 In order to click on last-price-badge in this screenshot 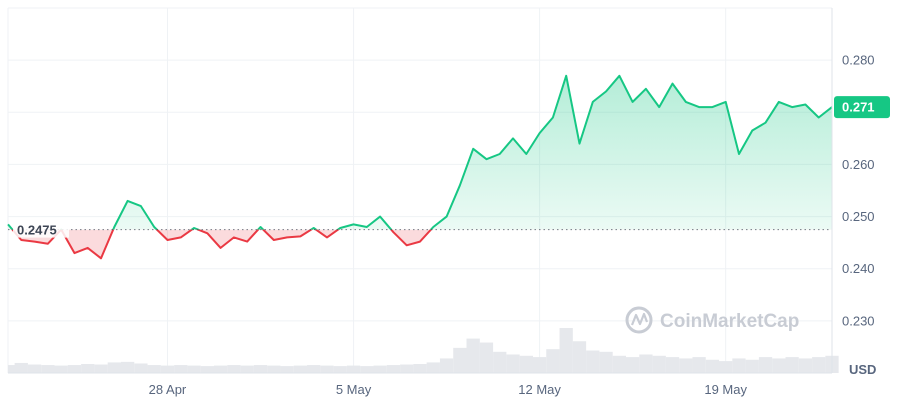, I will do `click(862, 107)`.